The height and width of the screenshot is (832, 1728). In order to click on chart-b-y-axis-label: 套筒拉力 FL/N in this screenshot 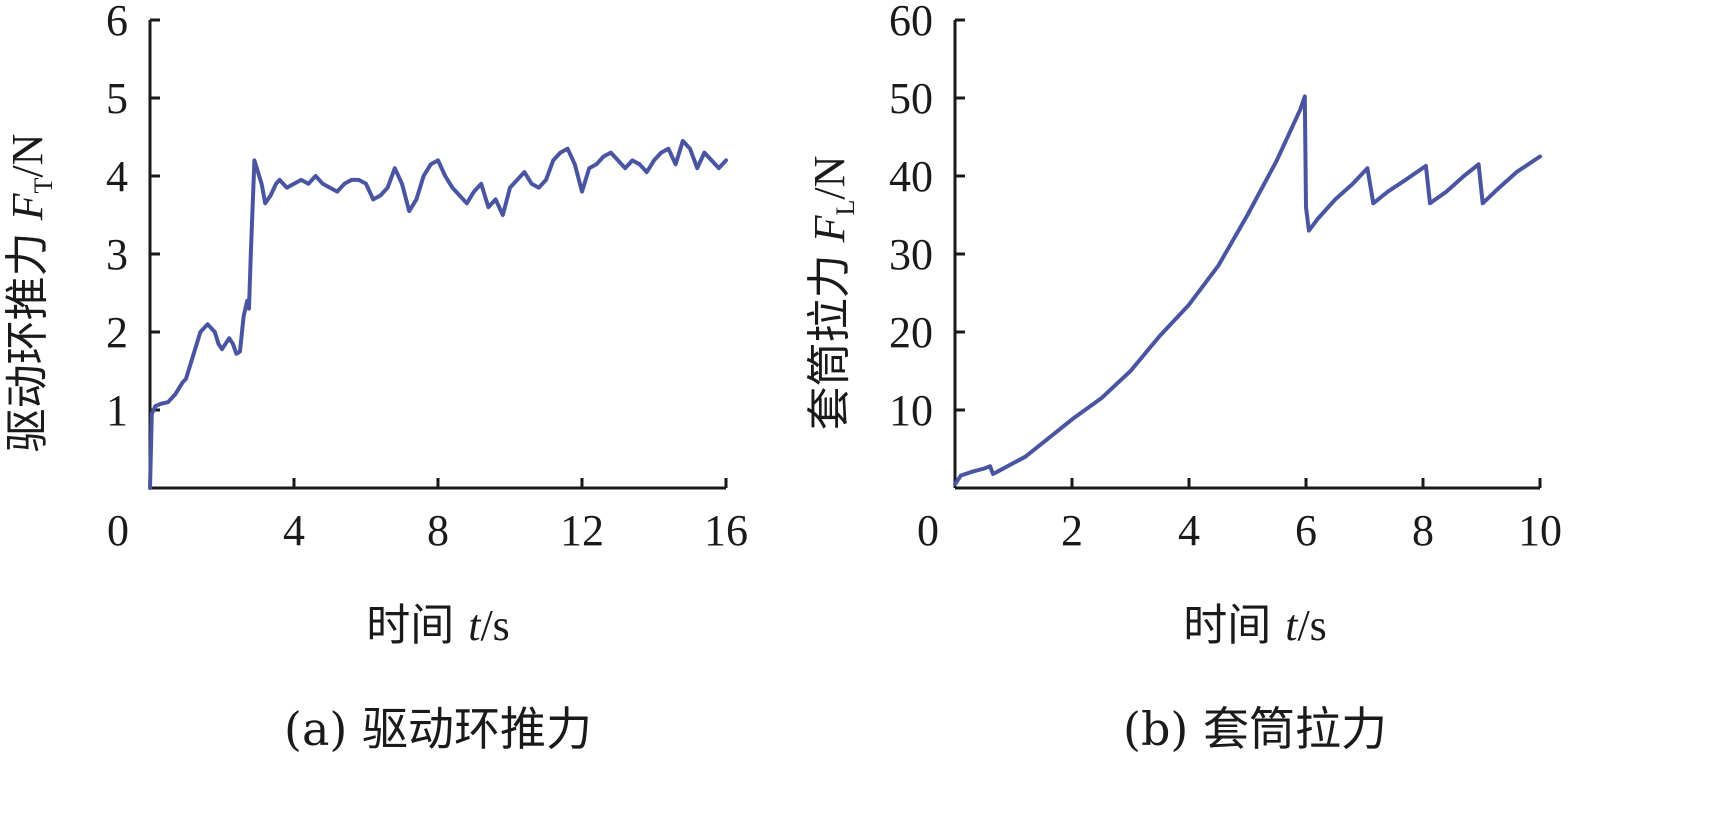, I will do `click(832, 293)`.